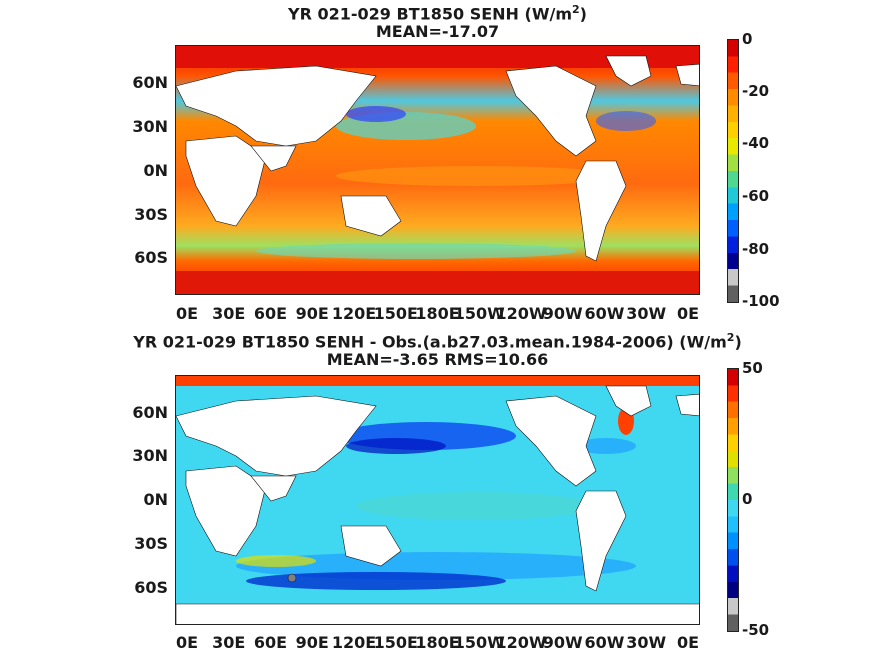  Describe the element at coordinates (150, 82) in the screenshot. I see `panel1-lat-label: 60N` at that location.